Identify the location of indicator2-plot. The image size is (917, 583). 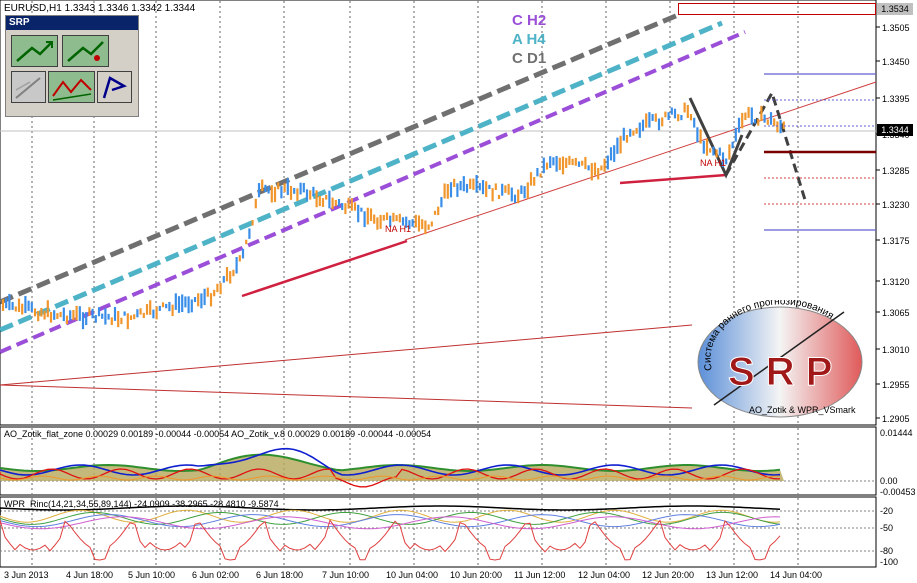
(438, 533).